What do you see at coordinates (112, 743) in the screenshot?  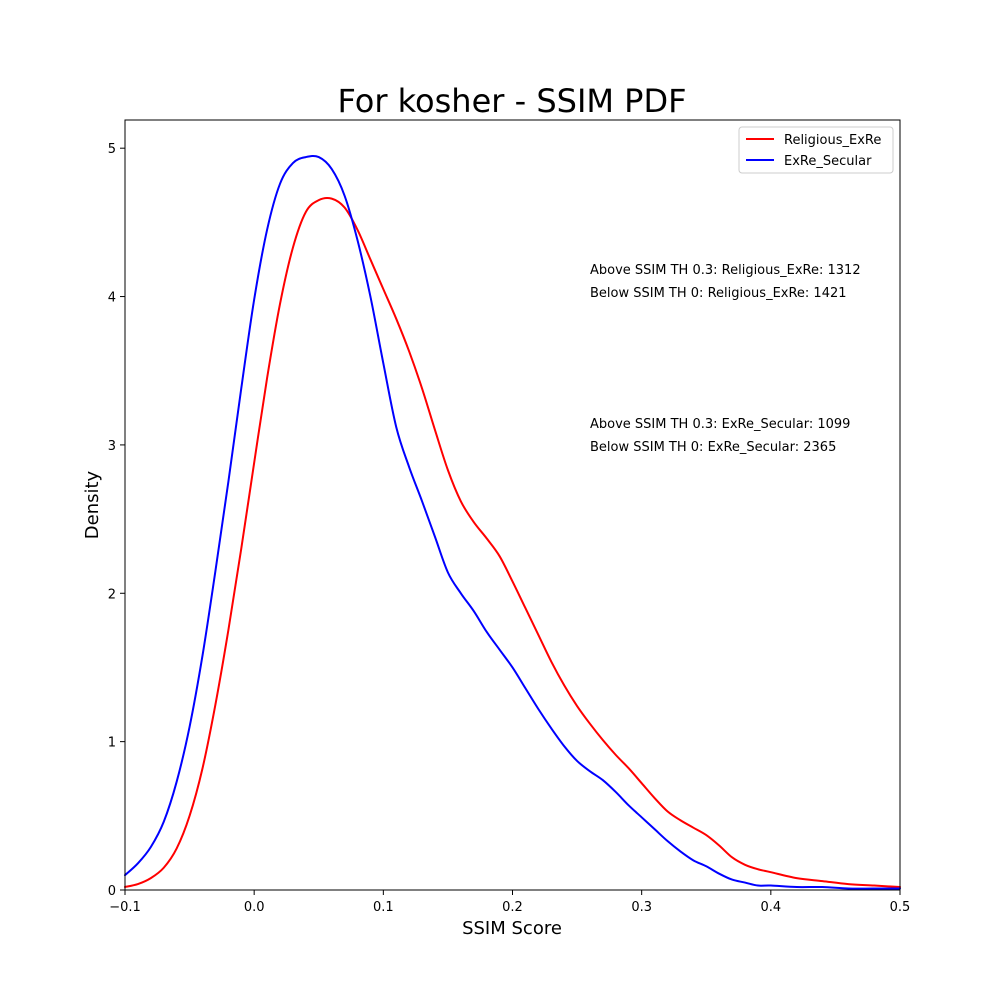 I see `y-tick-label: 1` at bounding box center [112, 743].